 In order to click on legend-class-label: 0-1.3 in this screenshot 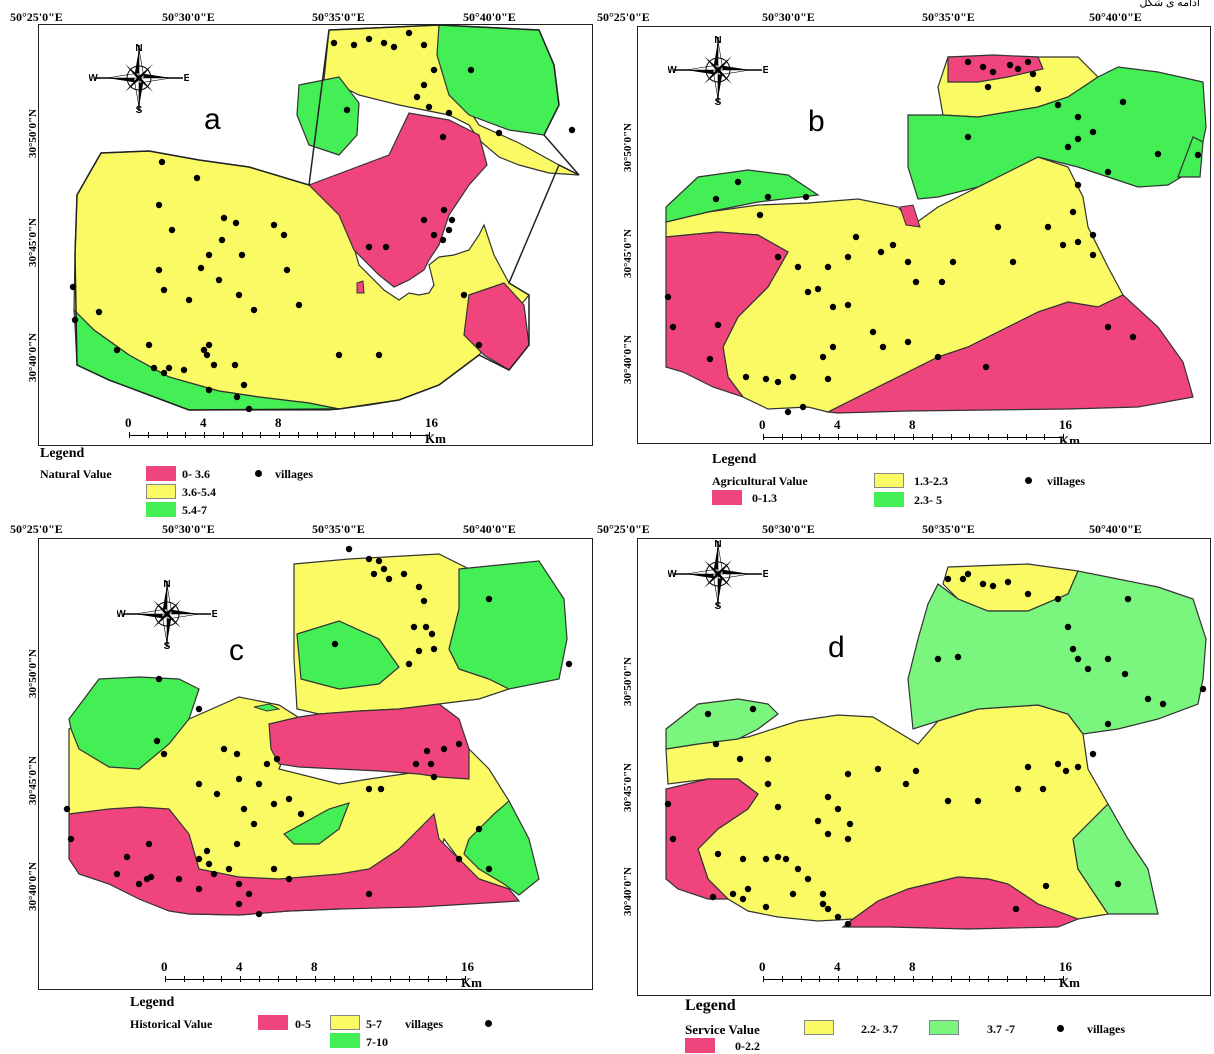, I will do `click(764, 498)`.